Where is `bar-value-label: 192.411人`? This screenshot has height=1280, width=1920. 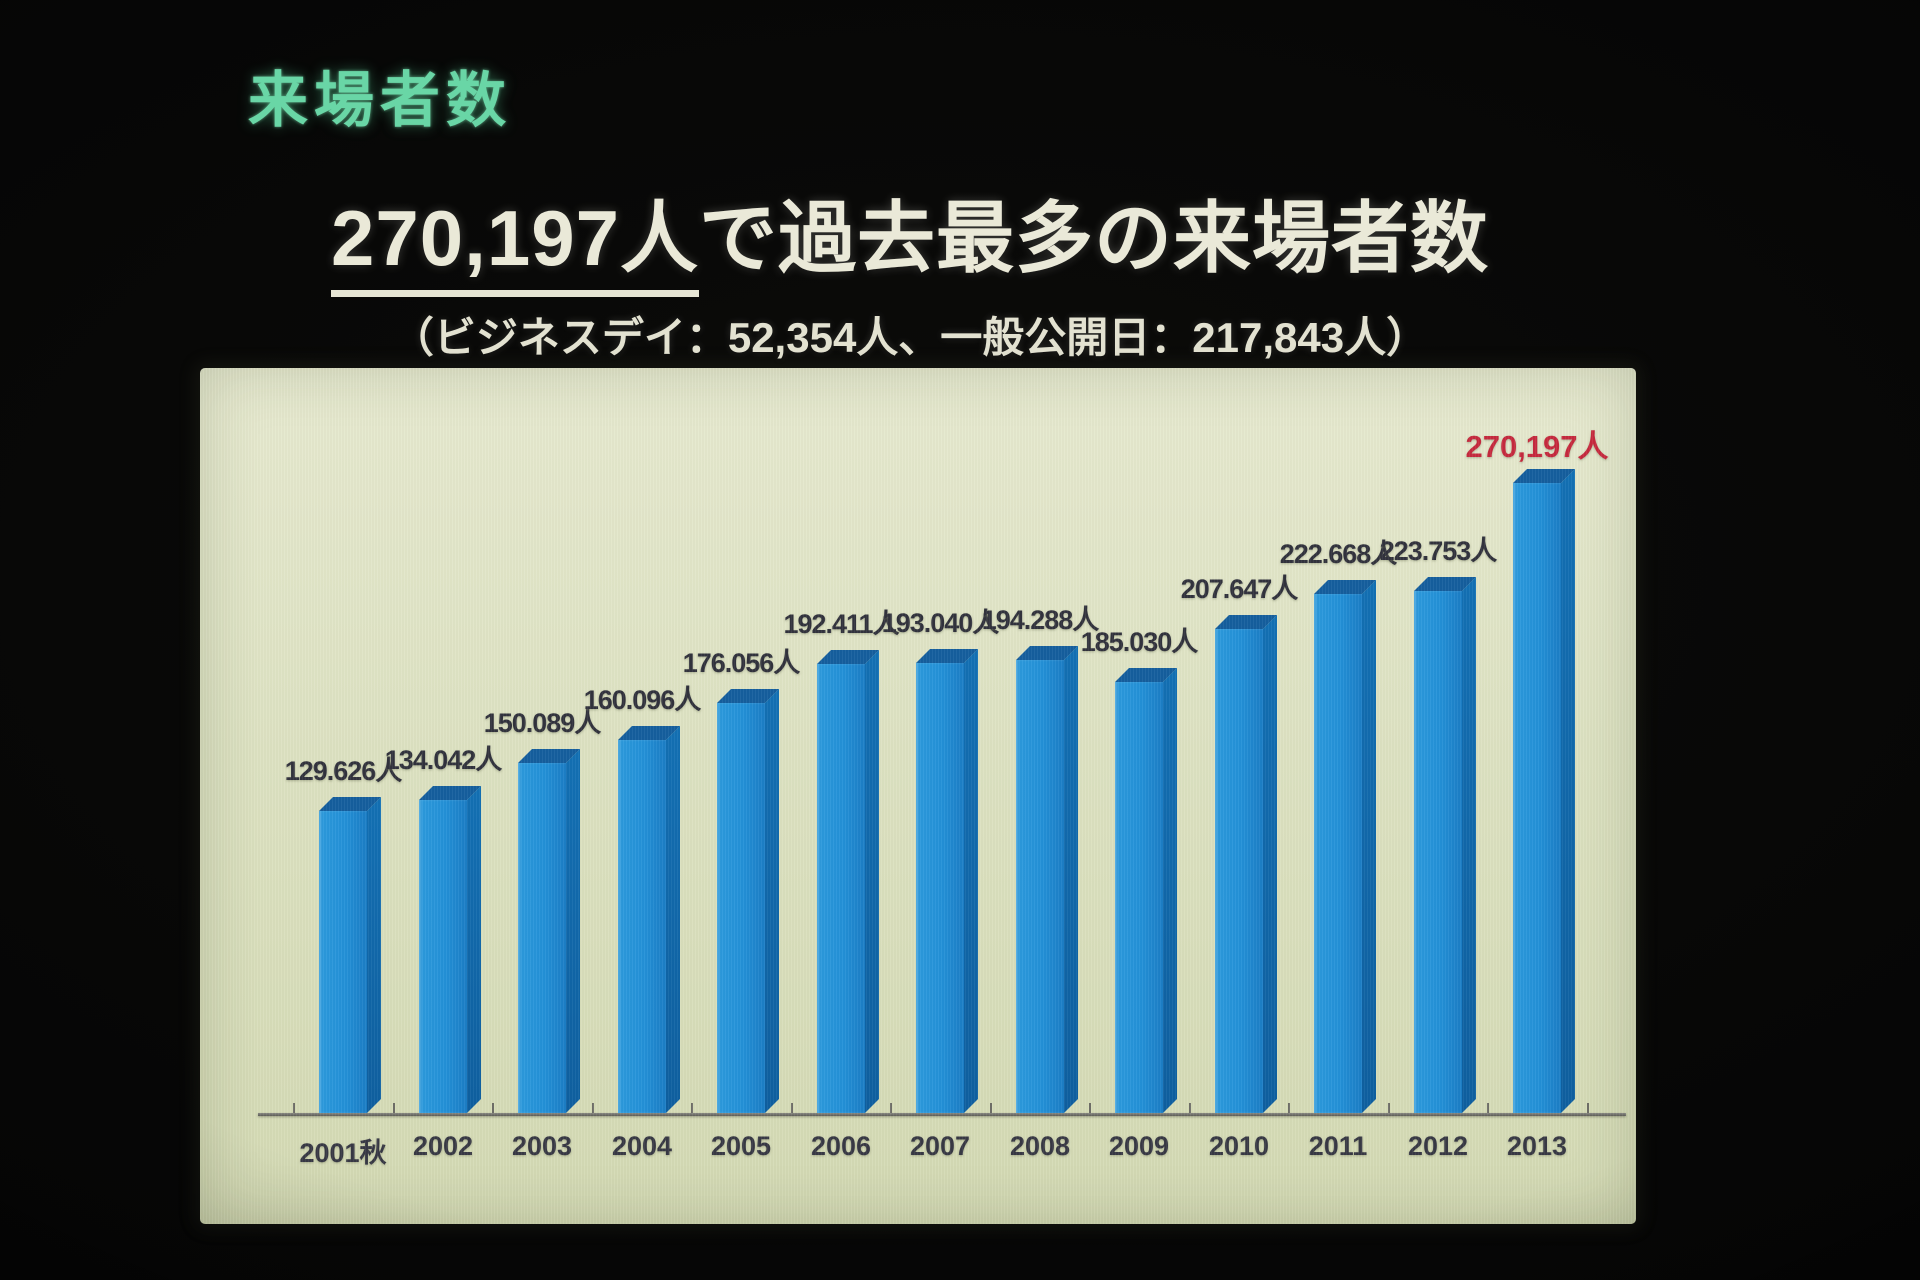
bar-value-label: 192.411人 is located at coordinates (841, 624).